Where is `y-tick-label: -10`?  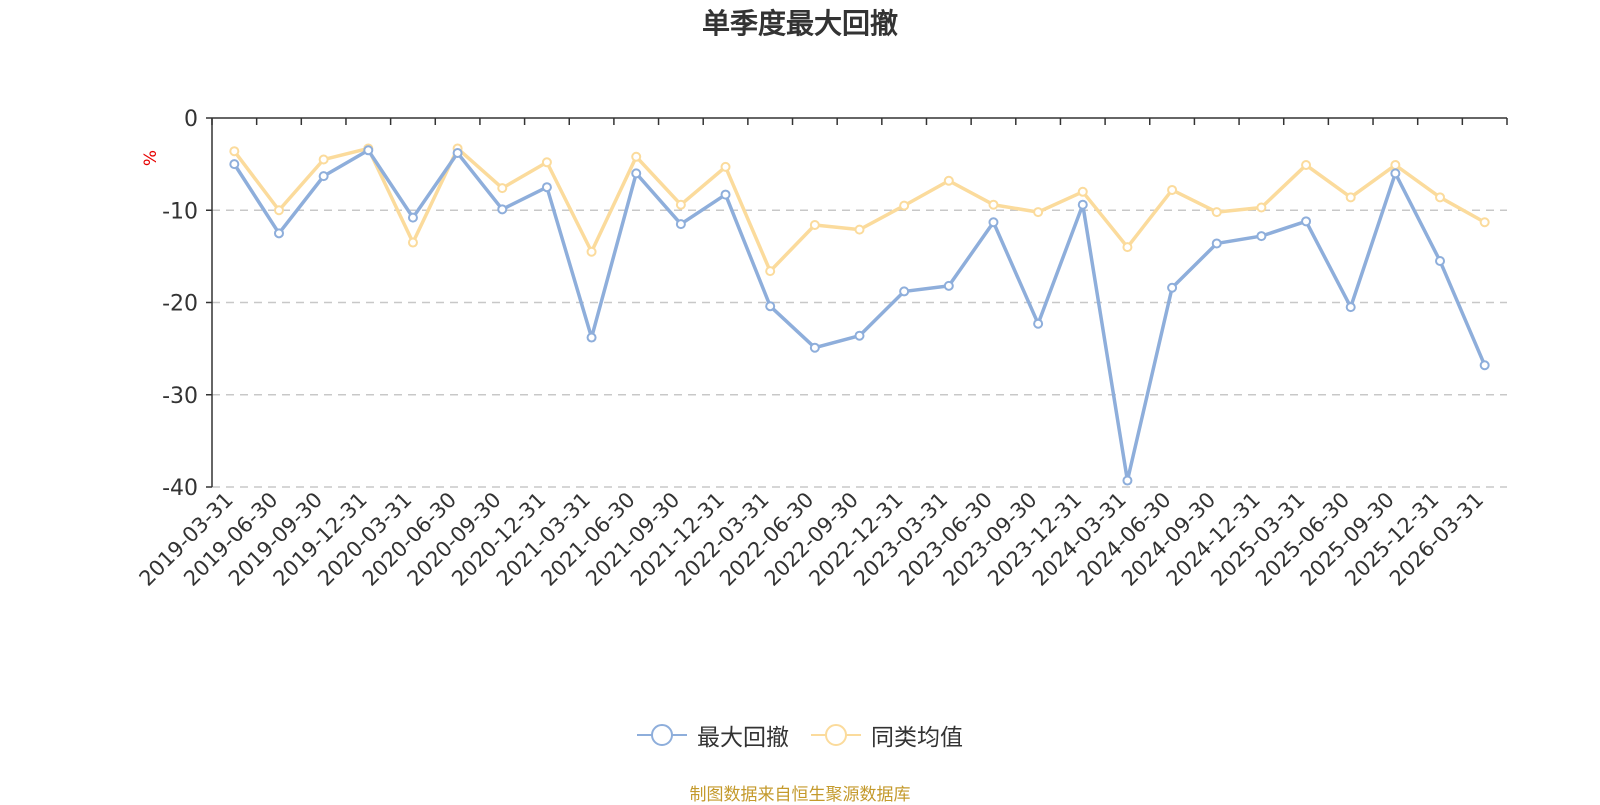
y-tick-label: -10 is located at coordinates (180, 211).